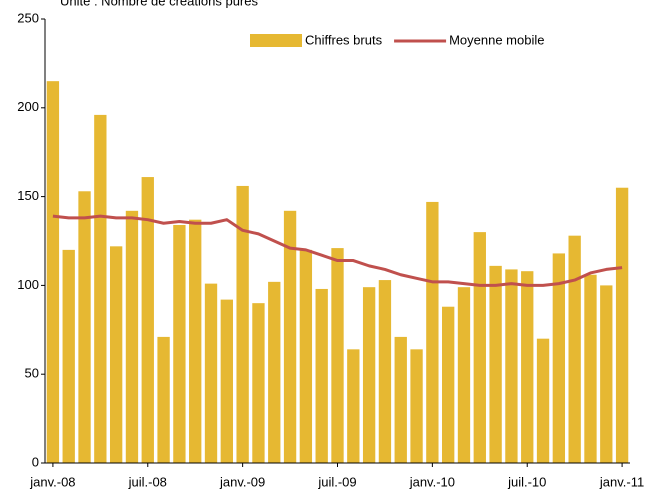 The height and width of the screenshot is (498, 650). What do you see at coordinates (32, 373) in the screenshot?
I see `y-tick-label: 50` at bounding box center [32, 373].